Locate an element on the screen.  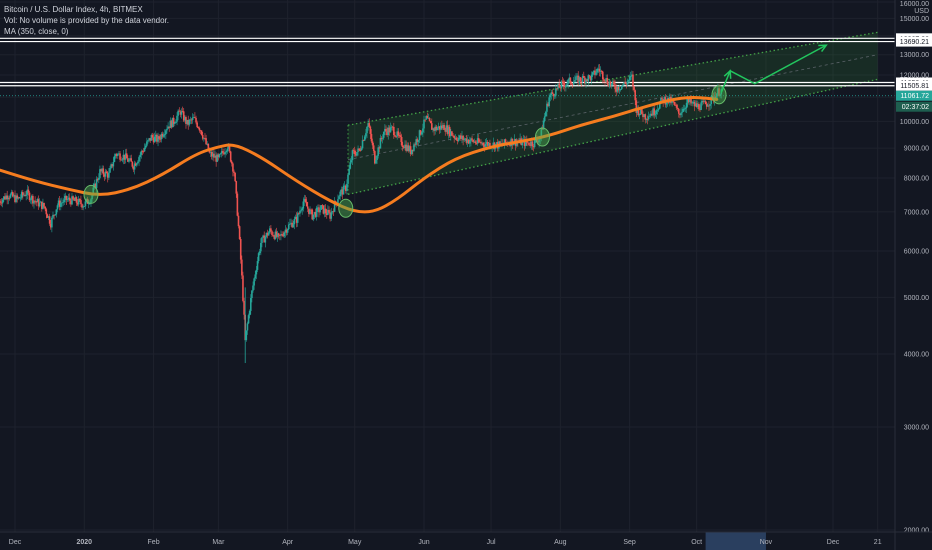
time-tick-label: Aug is located at coordinates (560, 542).